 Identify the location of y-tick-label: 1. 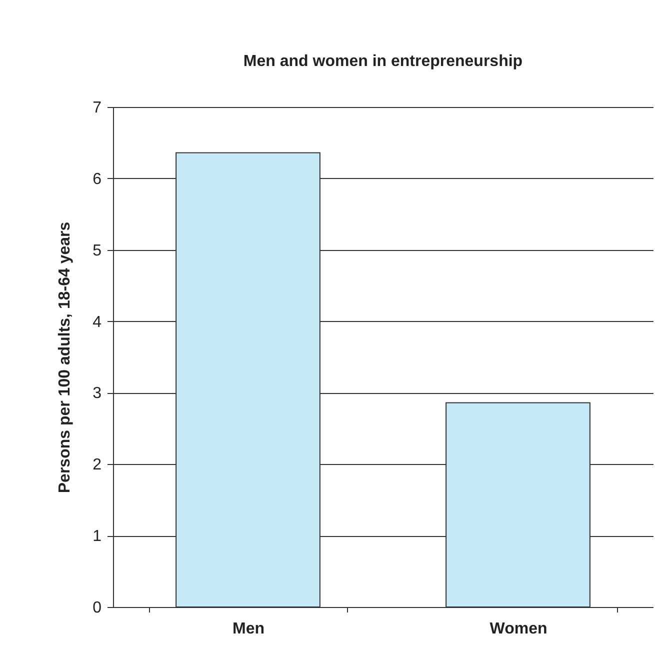
(97, 537).